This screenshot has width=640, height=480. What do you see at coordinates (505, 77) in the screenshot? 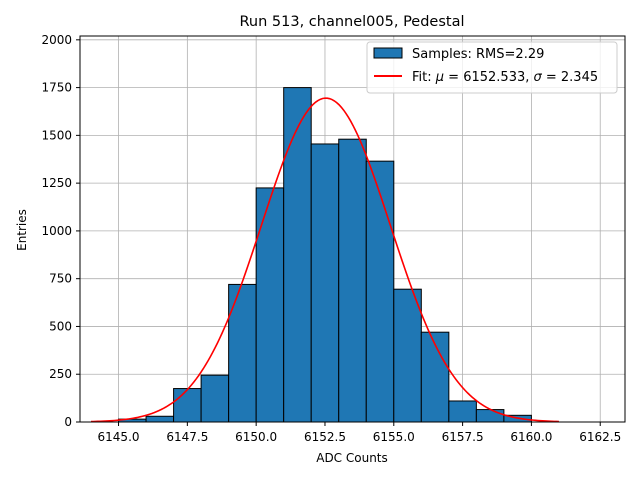
I see `legend-fit-label: Fit: μ = 6152.533, σ = 2.345` at bounding box center [505, 77].